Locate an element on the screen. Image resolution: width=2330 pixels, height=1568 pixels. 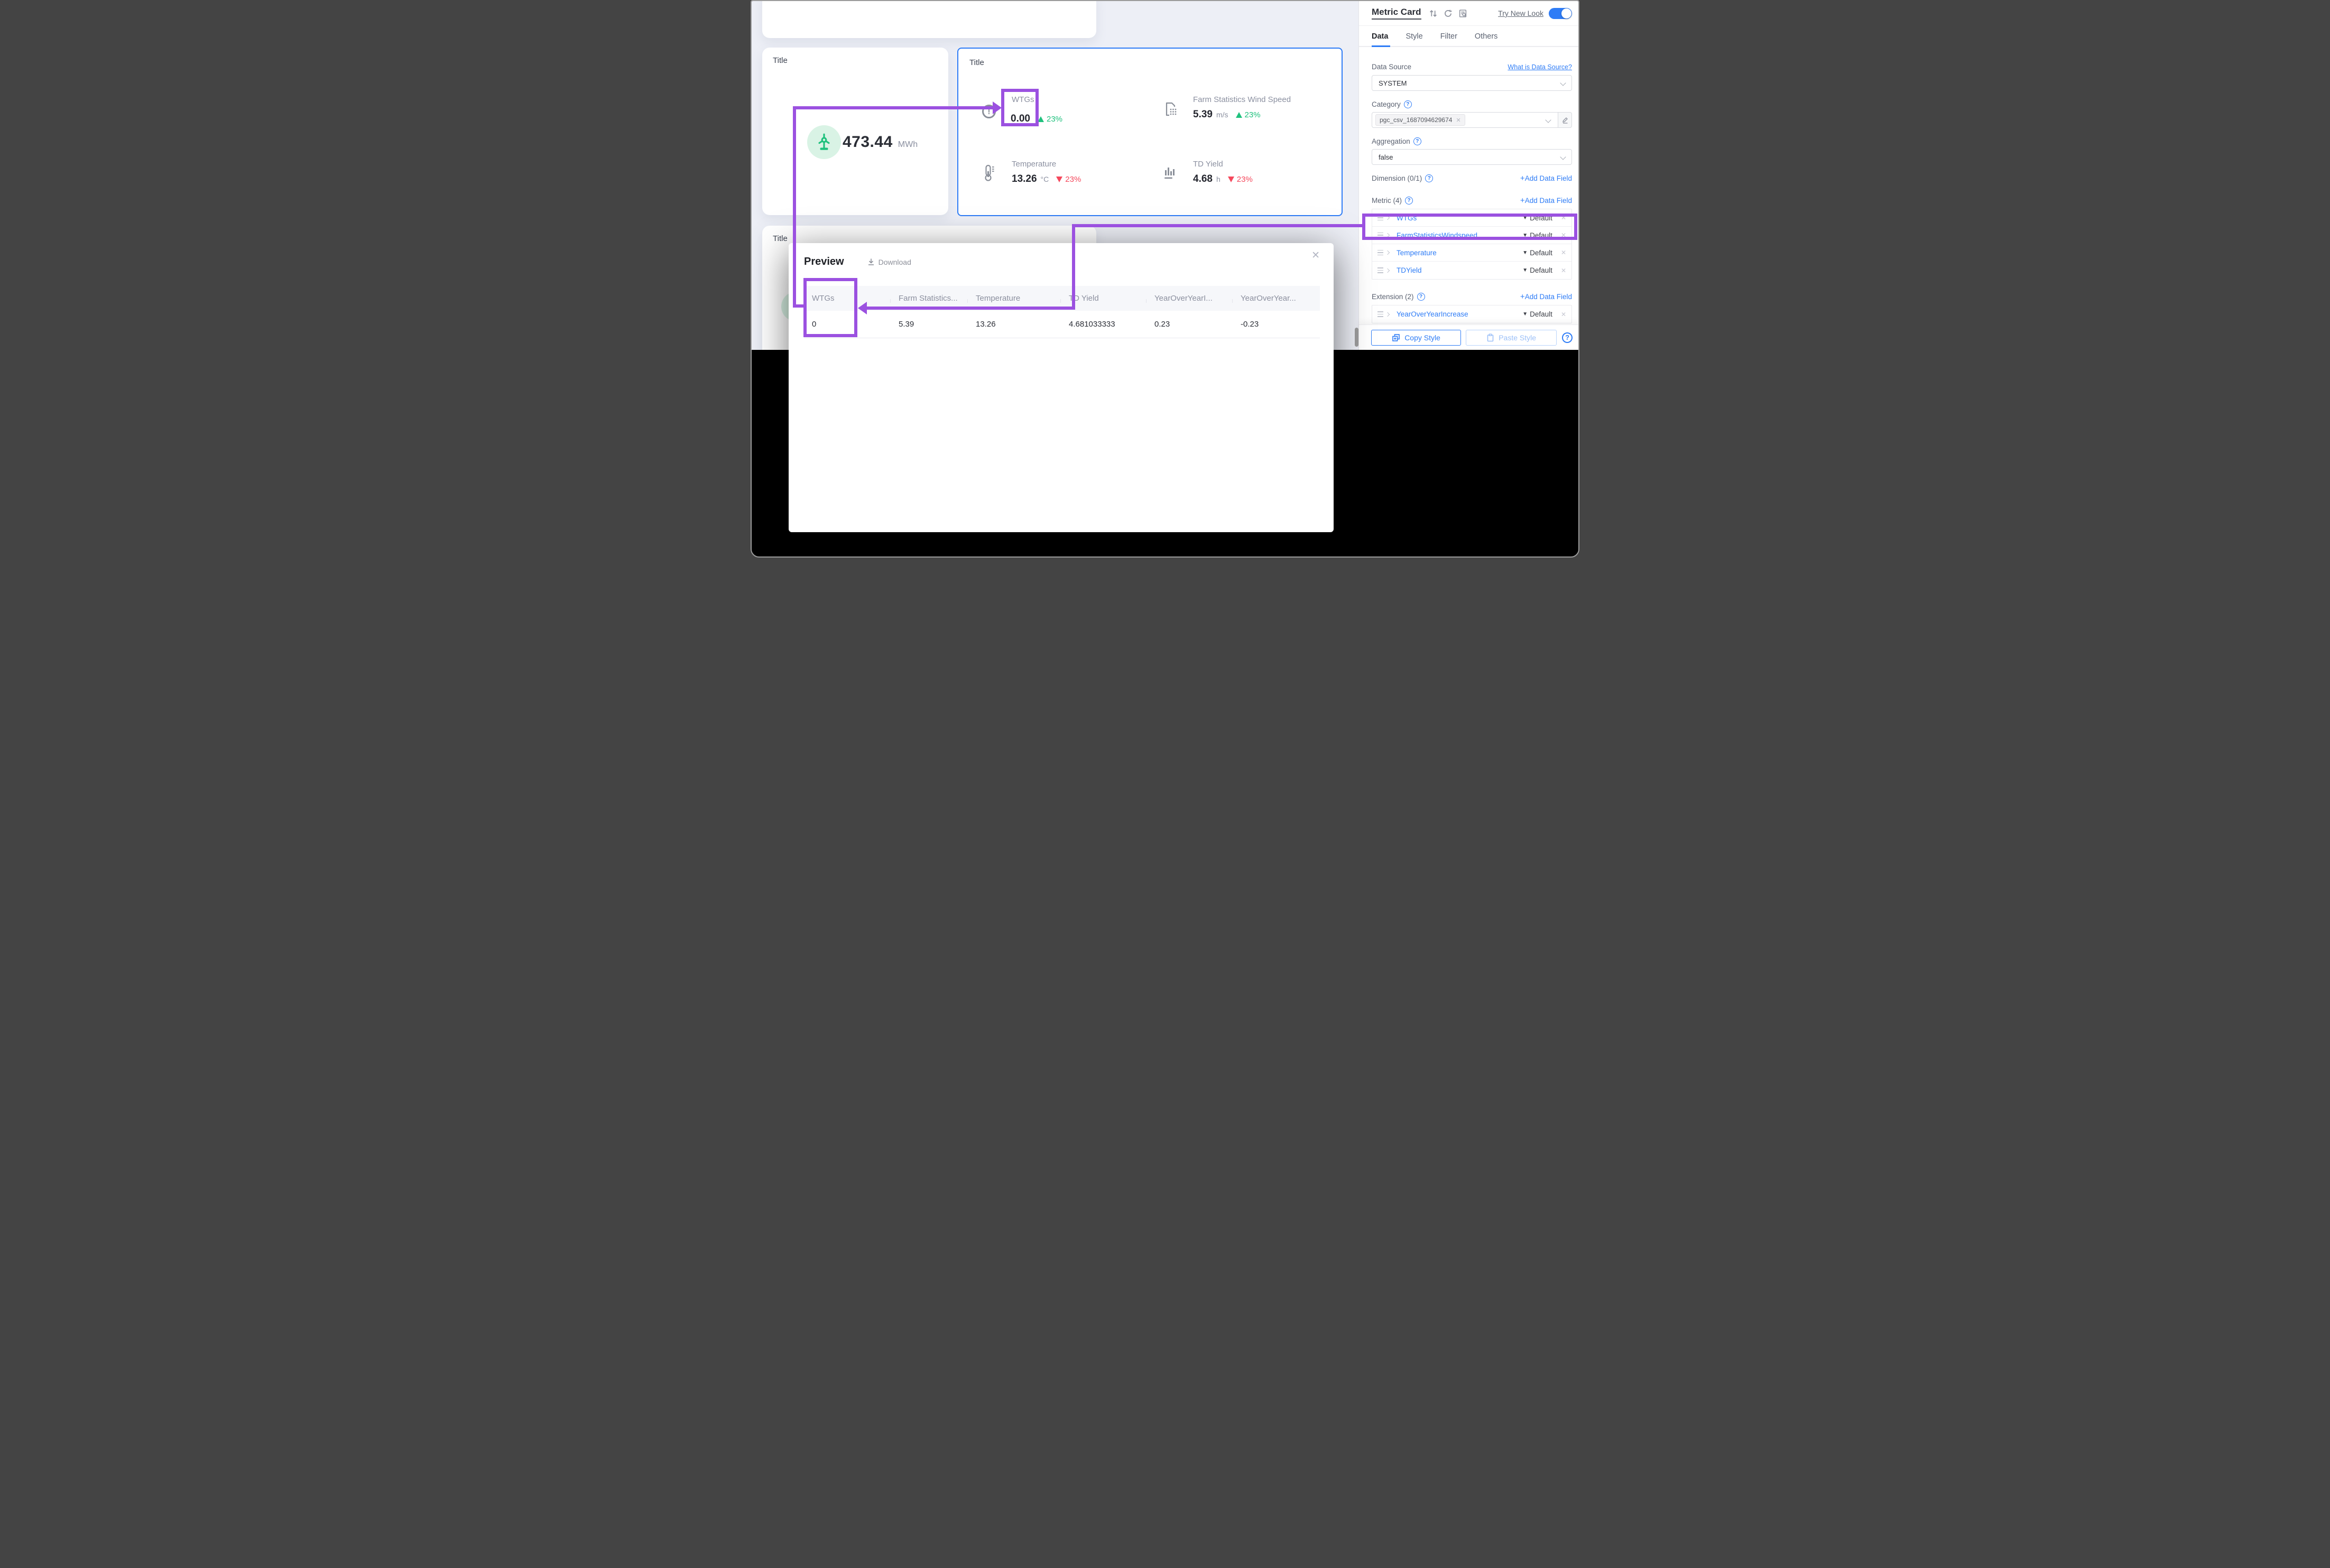
aggregation-select: false is located at coordinates (1472, 157).